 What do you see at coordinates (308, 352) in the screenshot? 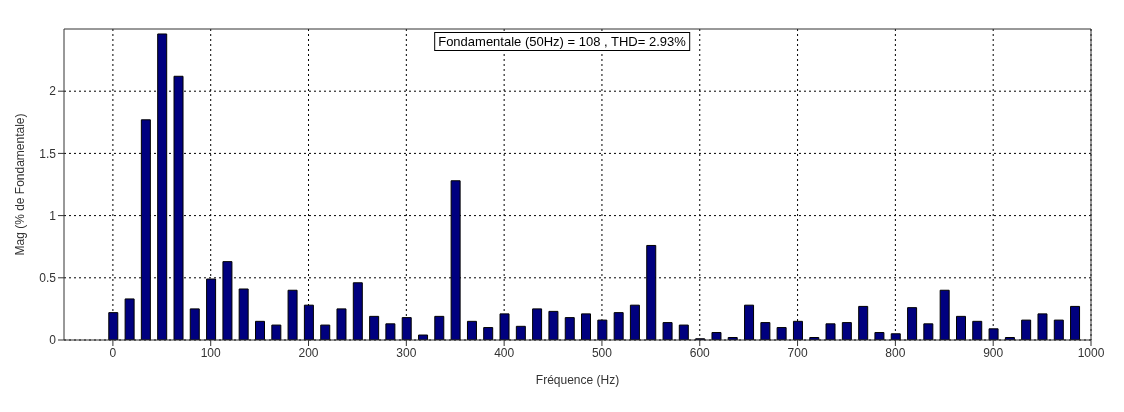
I see `x-tick-label: 200` at bounding box center [308, 352].